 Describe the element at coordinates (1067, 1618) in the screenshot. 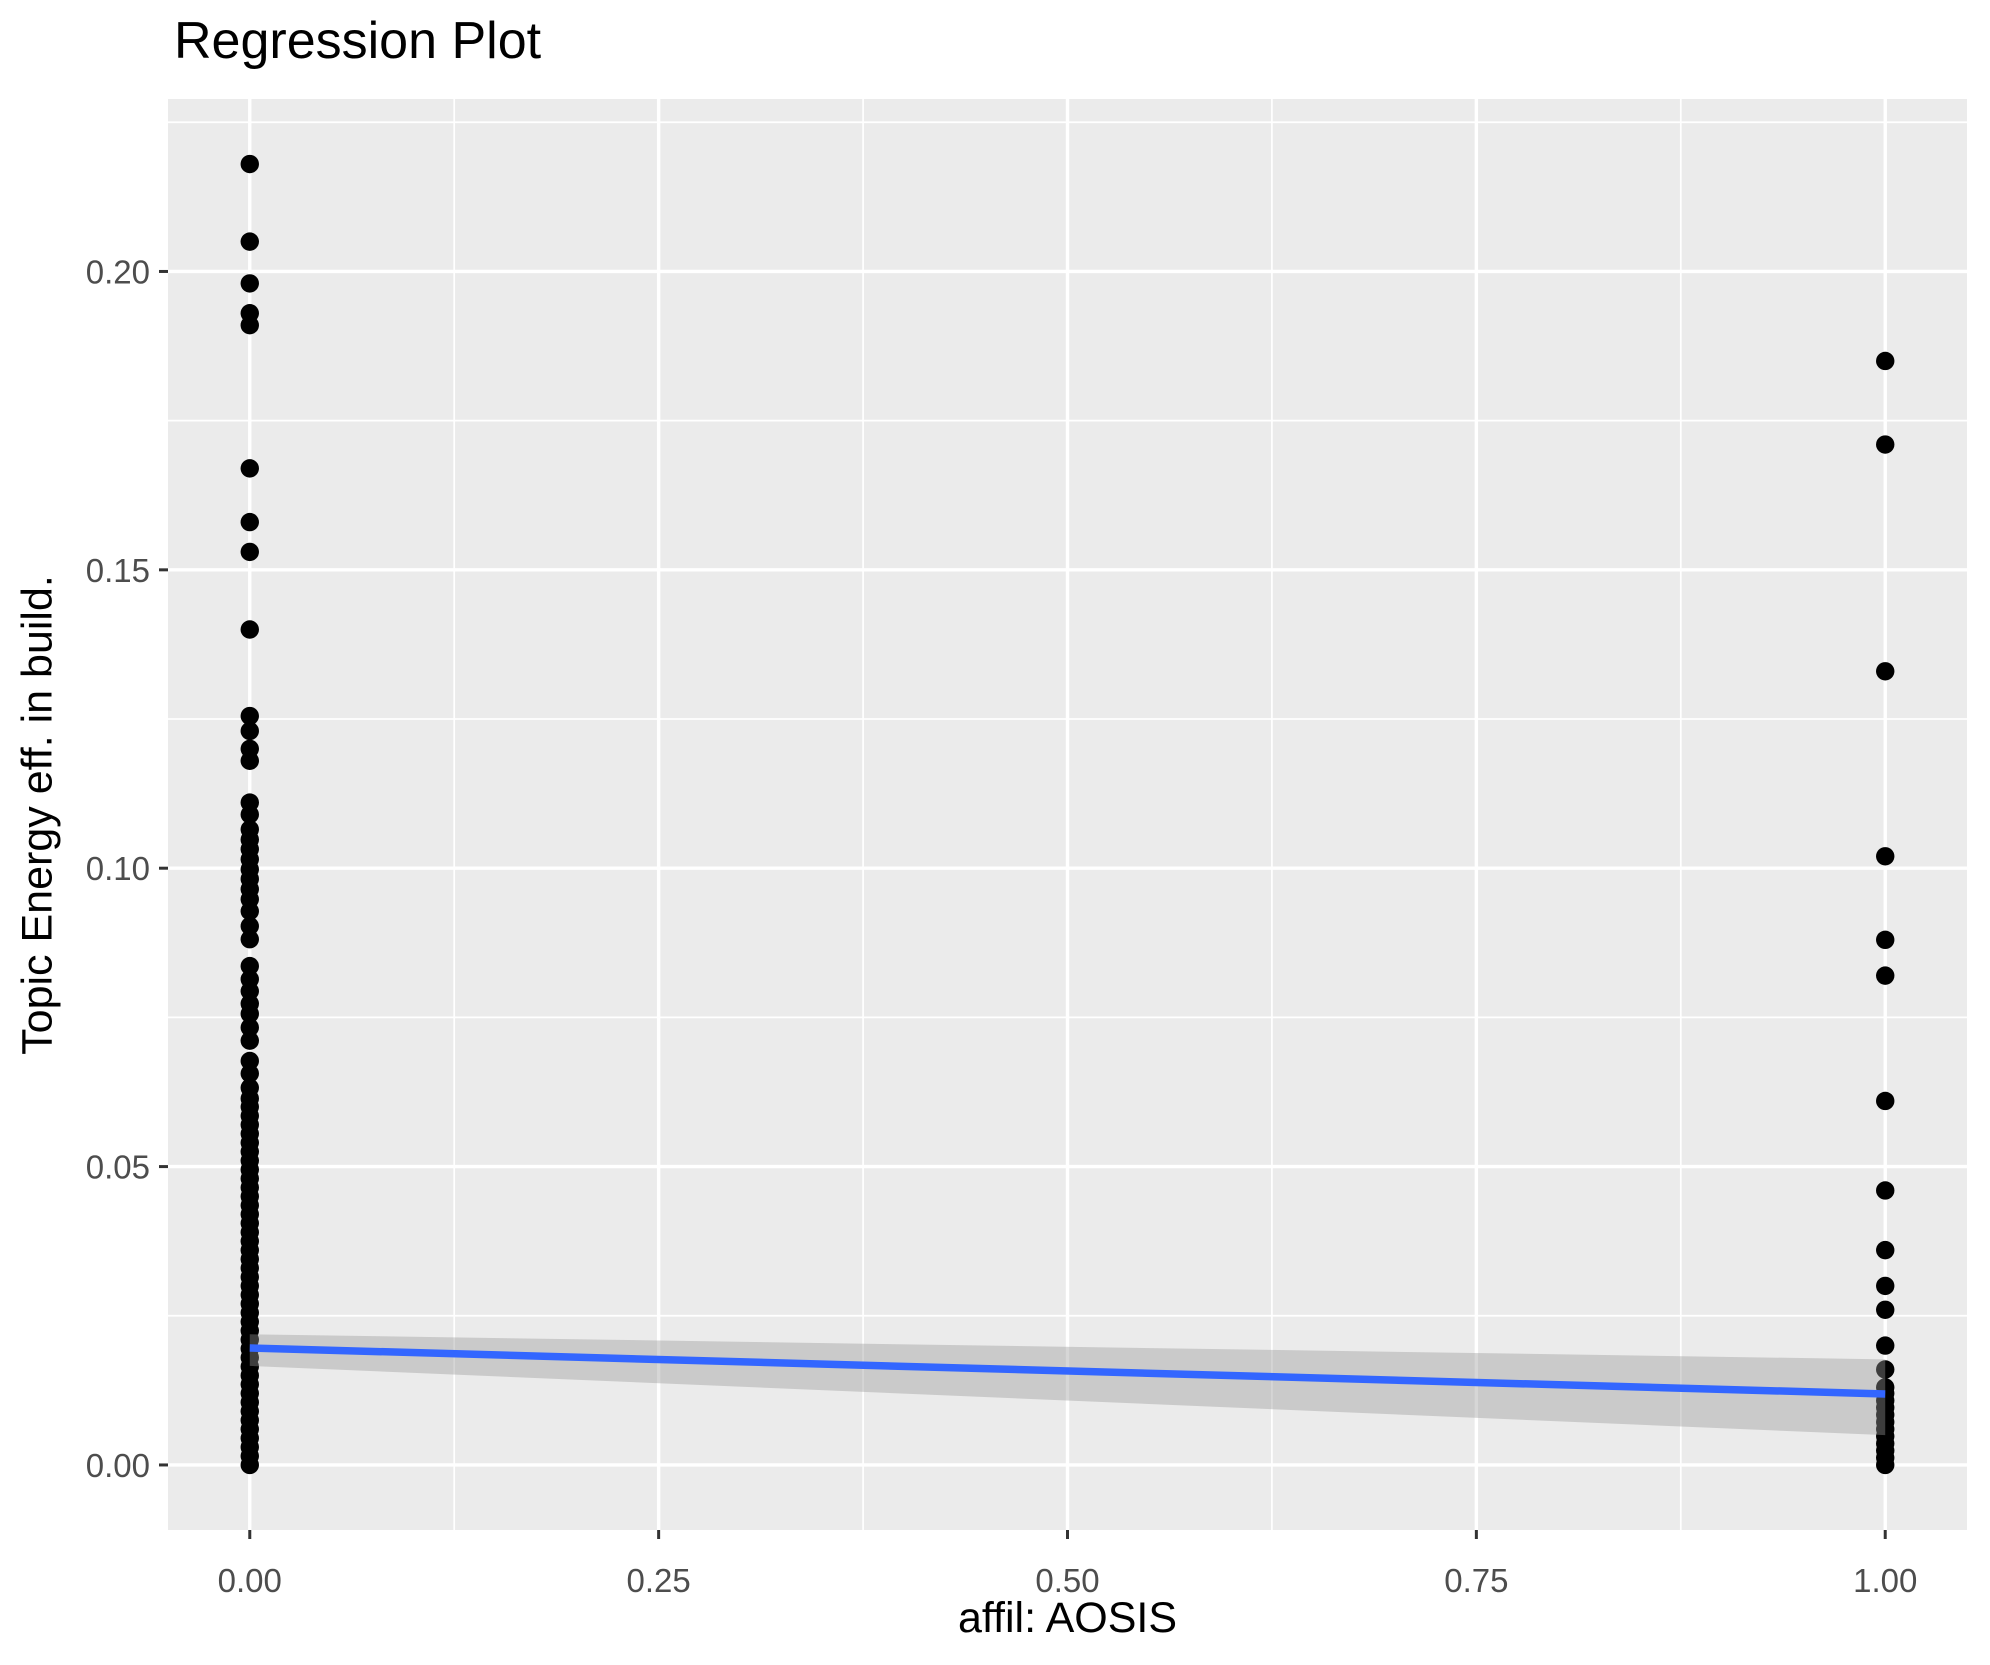

I see `x-axis-title: affil: AOSIS` at that location.